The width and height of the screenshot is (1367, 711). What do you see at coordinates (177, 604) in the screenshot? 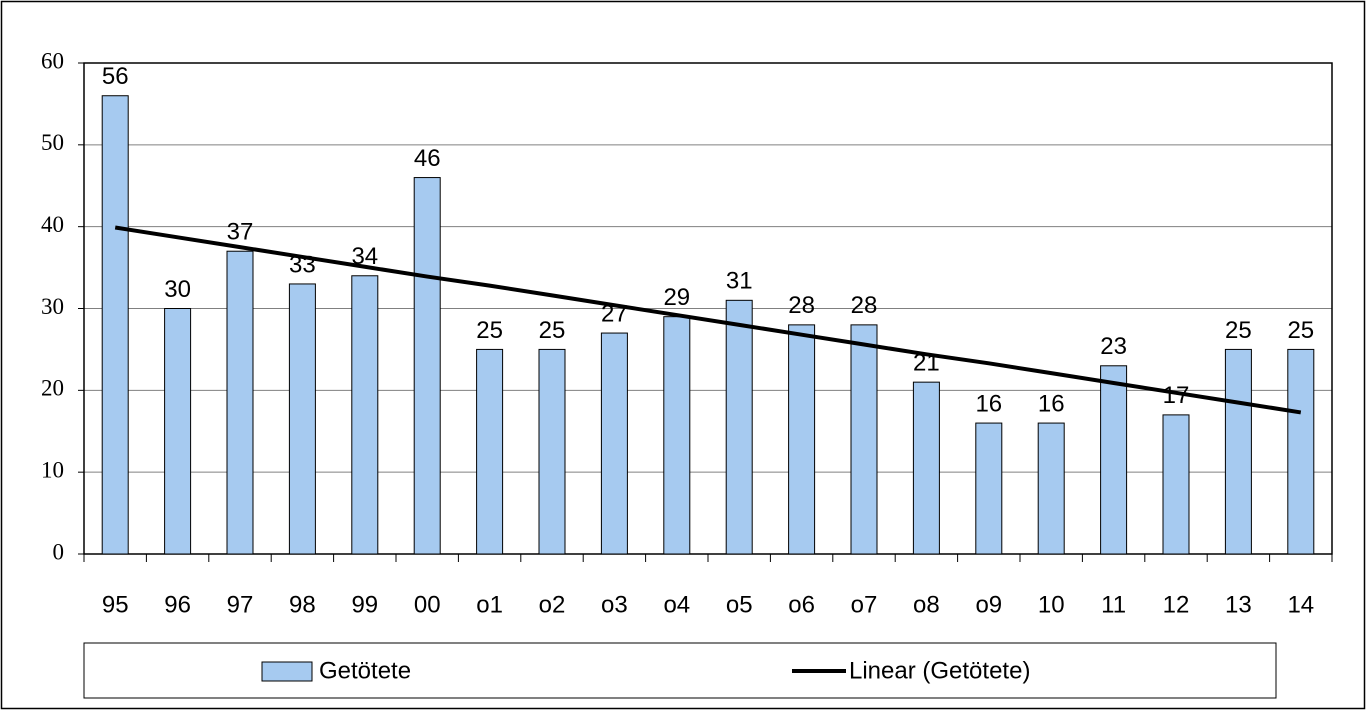
I see `x-tick-label: 96` at bounding box center [177, 604].